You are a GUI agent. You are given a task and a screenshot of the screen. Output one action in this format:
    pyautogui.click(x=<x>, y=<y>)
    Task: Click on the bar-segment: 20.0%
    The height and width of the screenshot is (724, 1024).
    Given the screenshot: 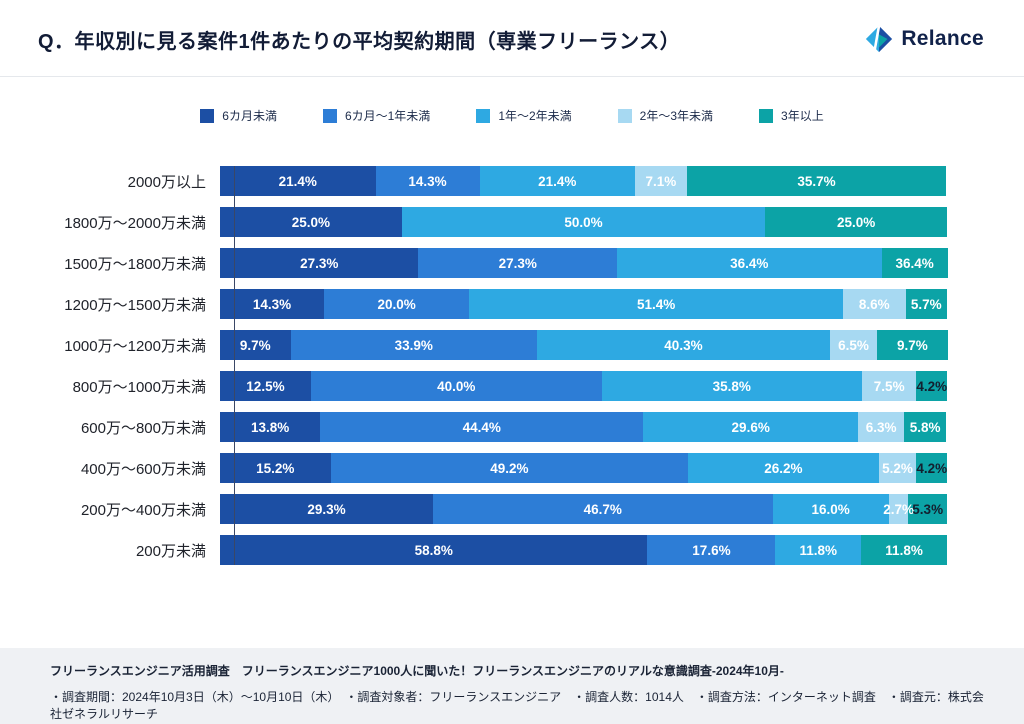 What is the action you would take?
    pyautogui.click(x=396, y=304)
    